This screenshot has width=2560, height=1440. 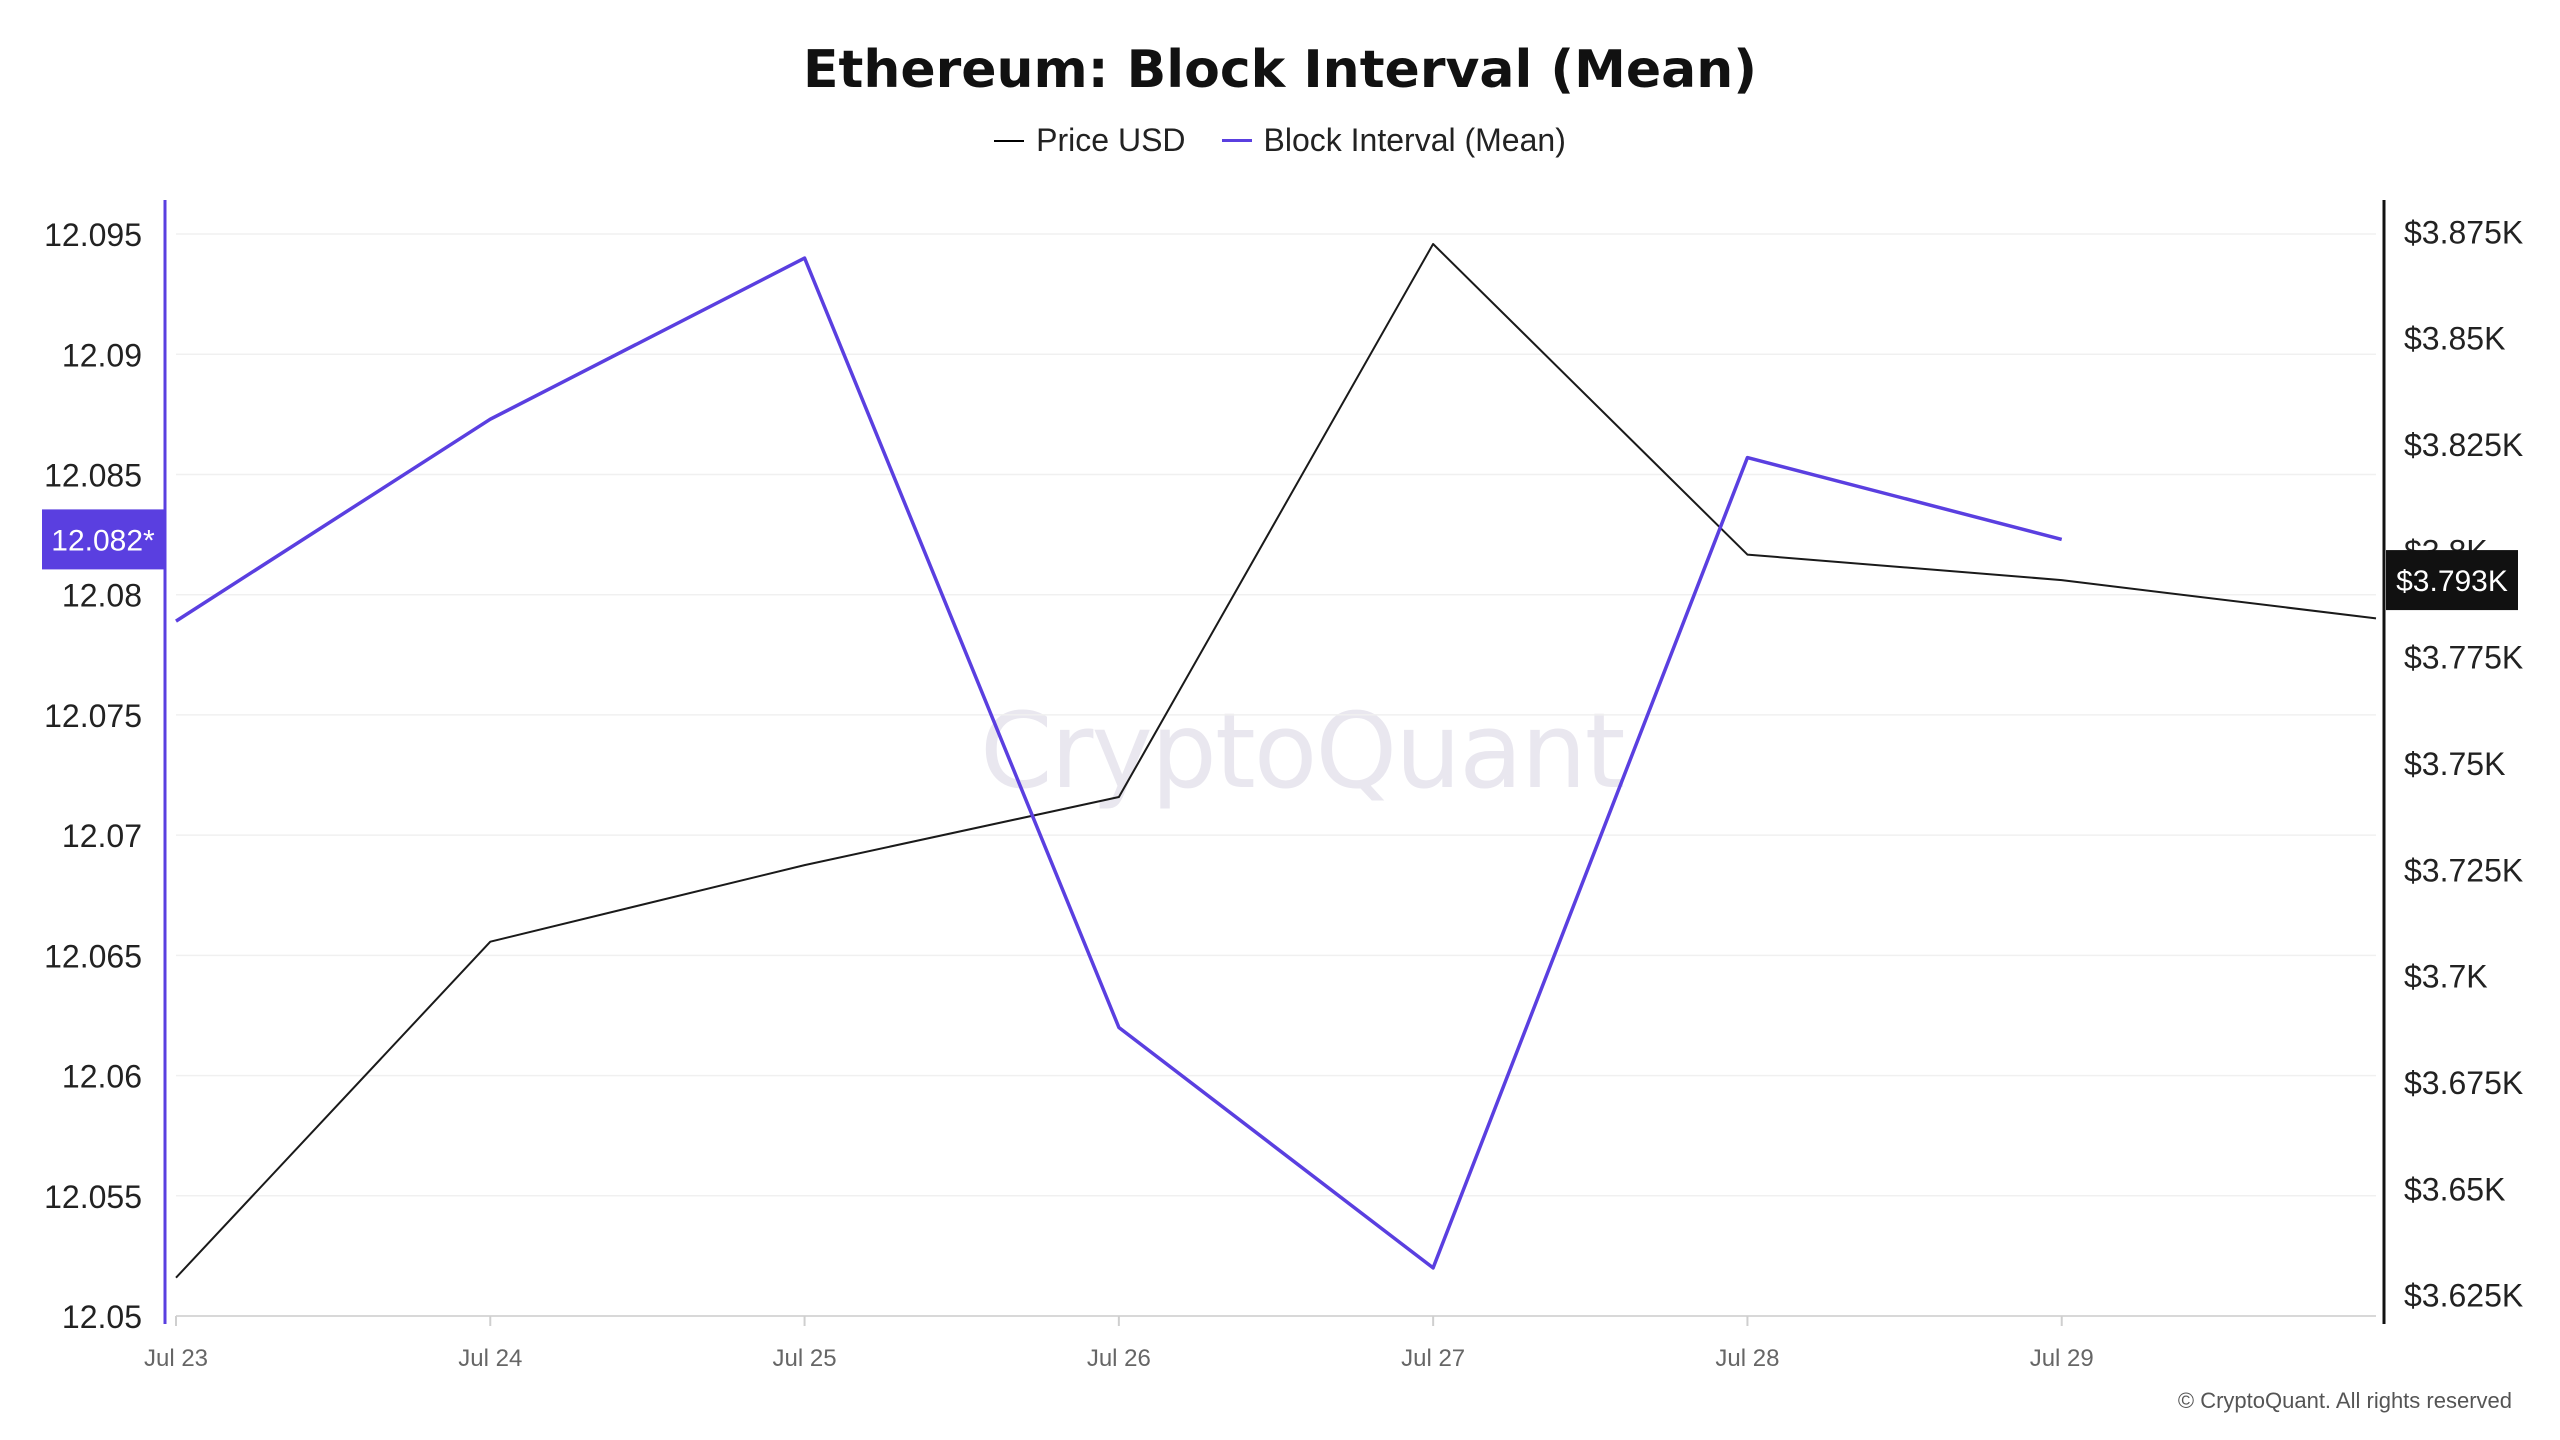 I want to click on y-right-tick-label: $3.875K, so click(x=2463, y=232).